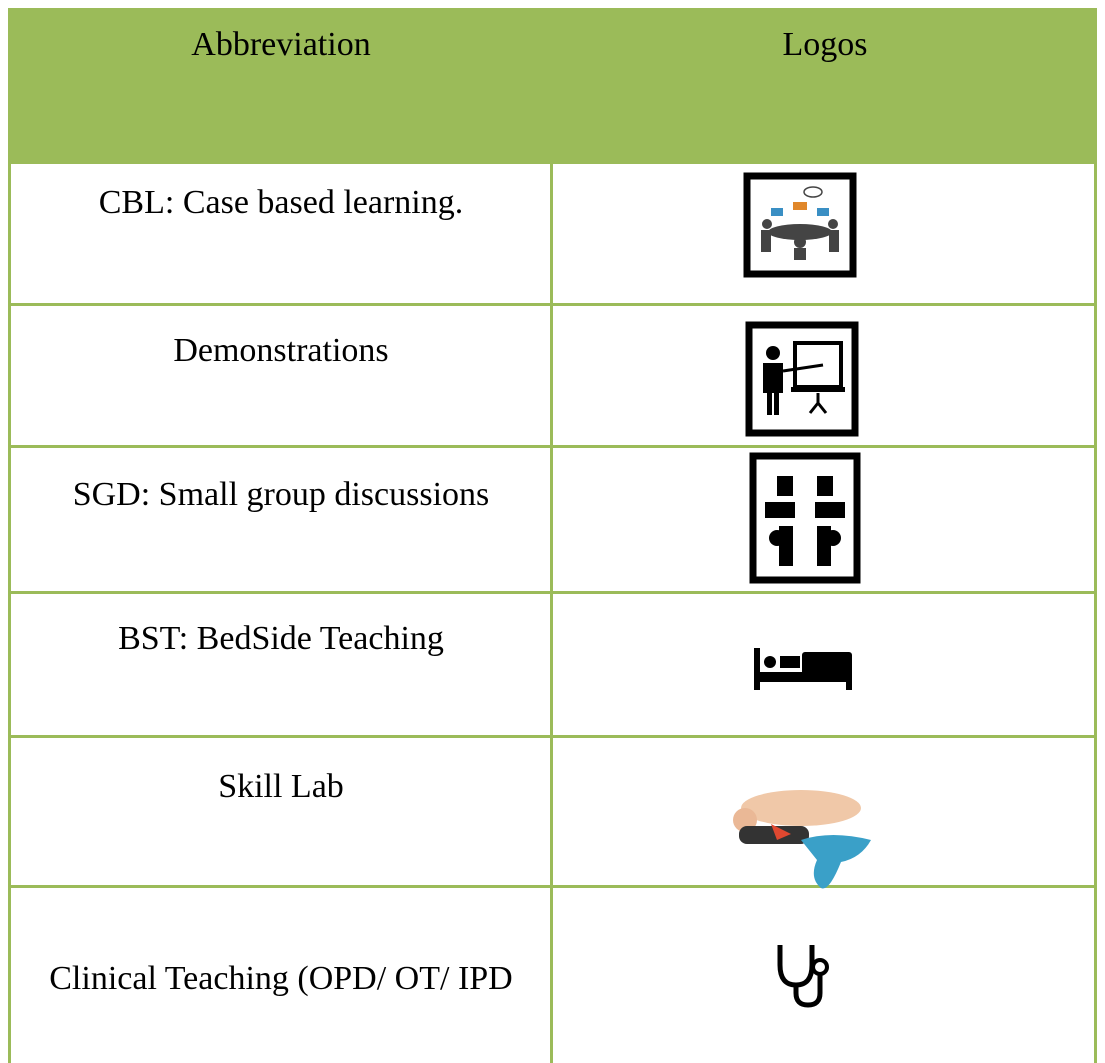 Image resolution: width=1105 pixels, height=1063 pixels. I want to click on abbreviation-cell: Demonstrations, so click(281, 350).